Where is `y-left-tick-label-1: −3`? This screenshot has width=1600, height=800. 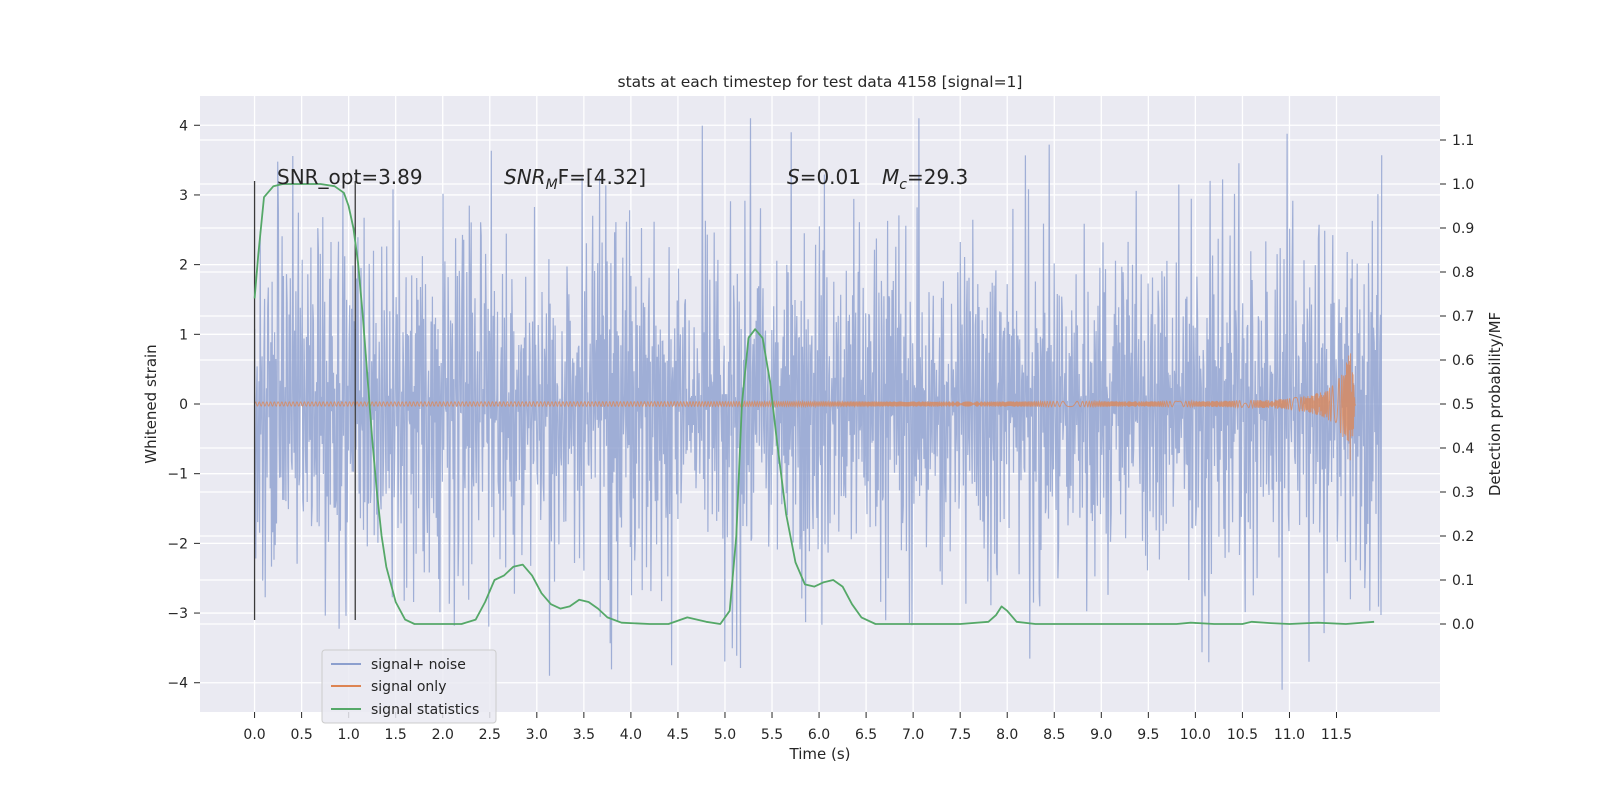 y-left-tick-label-1: −3 is located at coordinates (177, 614).